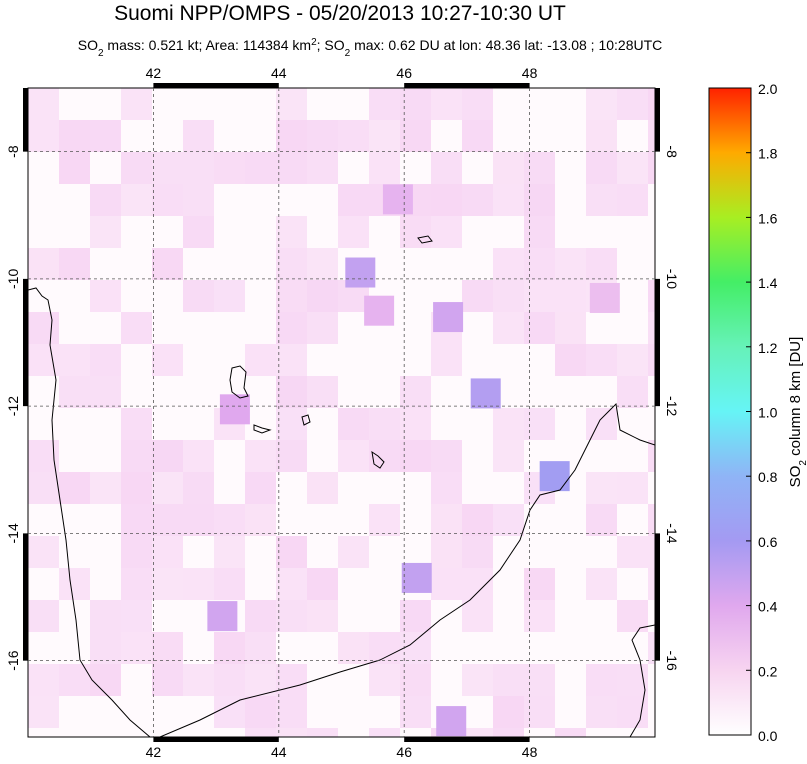 The image size is (807, 764). Describe the element at coordinates (530, 751) in the screenshot. I see `x-tick-label: 48` at that location.